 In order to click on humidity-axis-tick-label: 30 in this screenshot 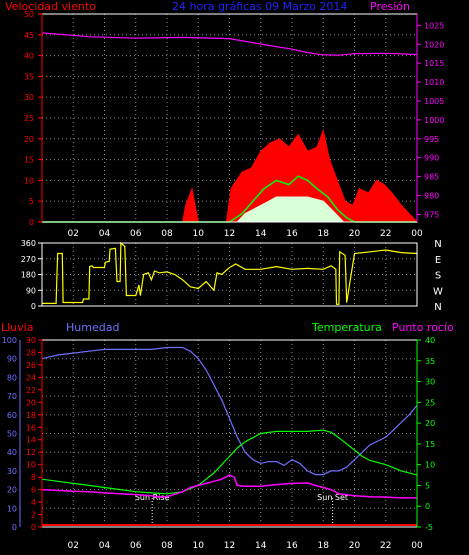, I will do `click(12, 471)`.